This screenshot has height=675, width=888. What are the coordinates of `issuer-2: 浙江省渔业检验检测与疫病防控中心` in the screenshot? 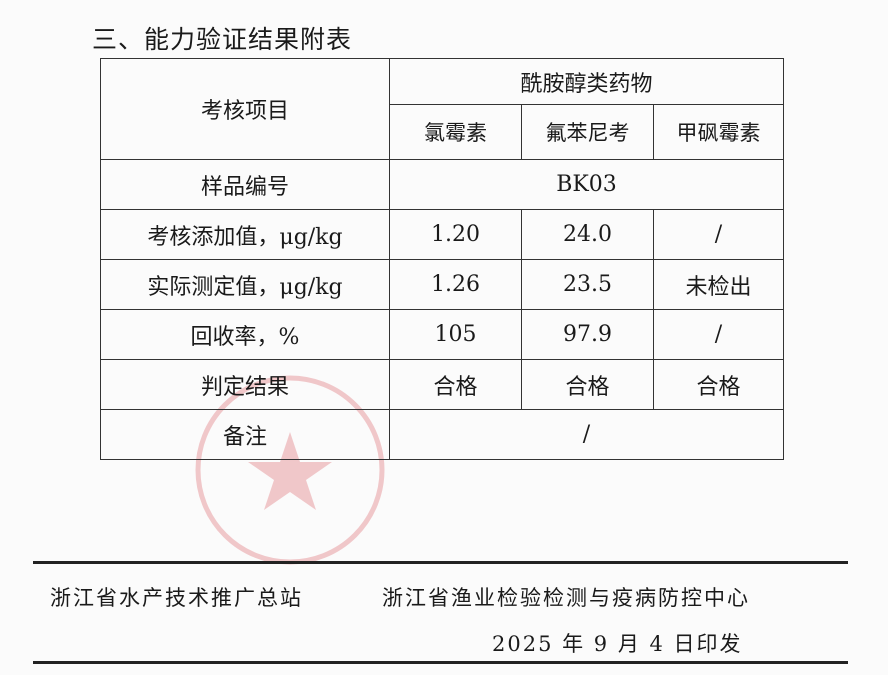 It's located at (566, 598).